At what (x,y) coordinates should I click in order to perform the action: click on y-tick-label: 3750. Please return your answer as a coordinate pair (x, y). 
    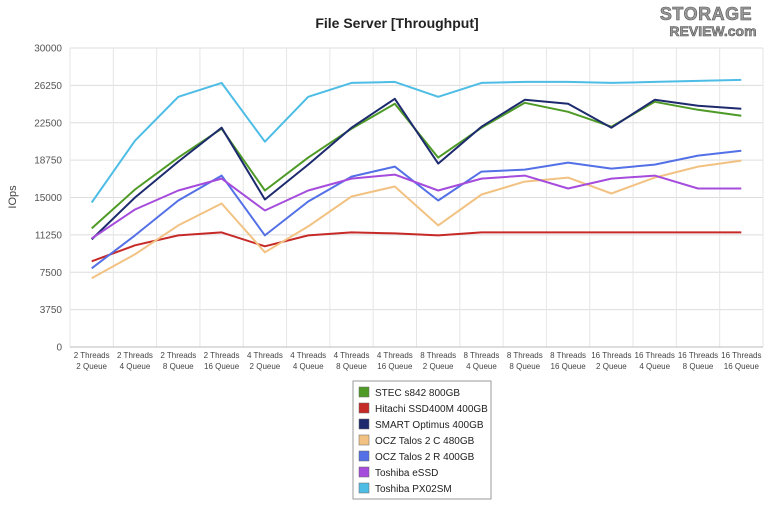
    Looking at the image, I should click on (51, 310).